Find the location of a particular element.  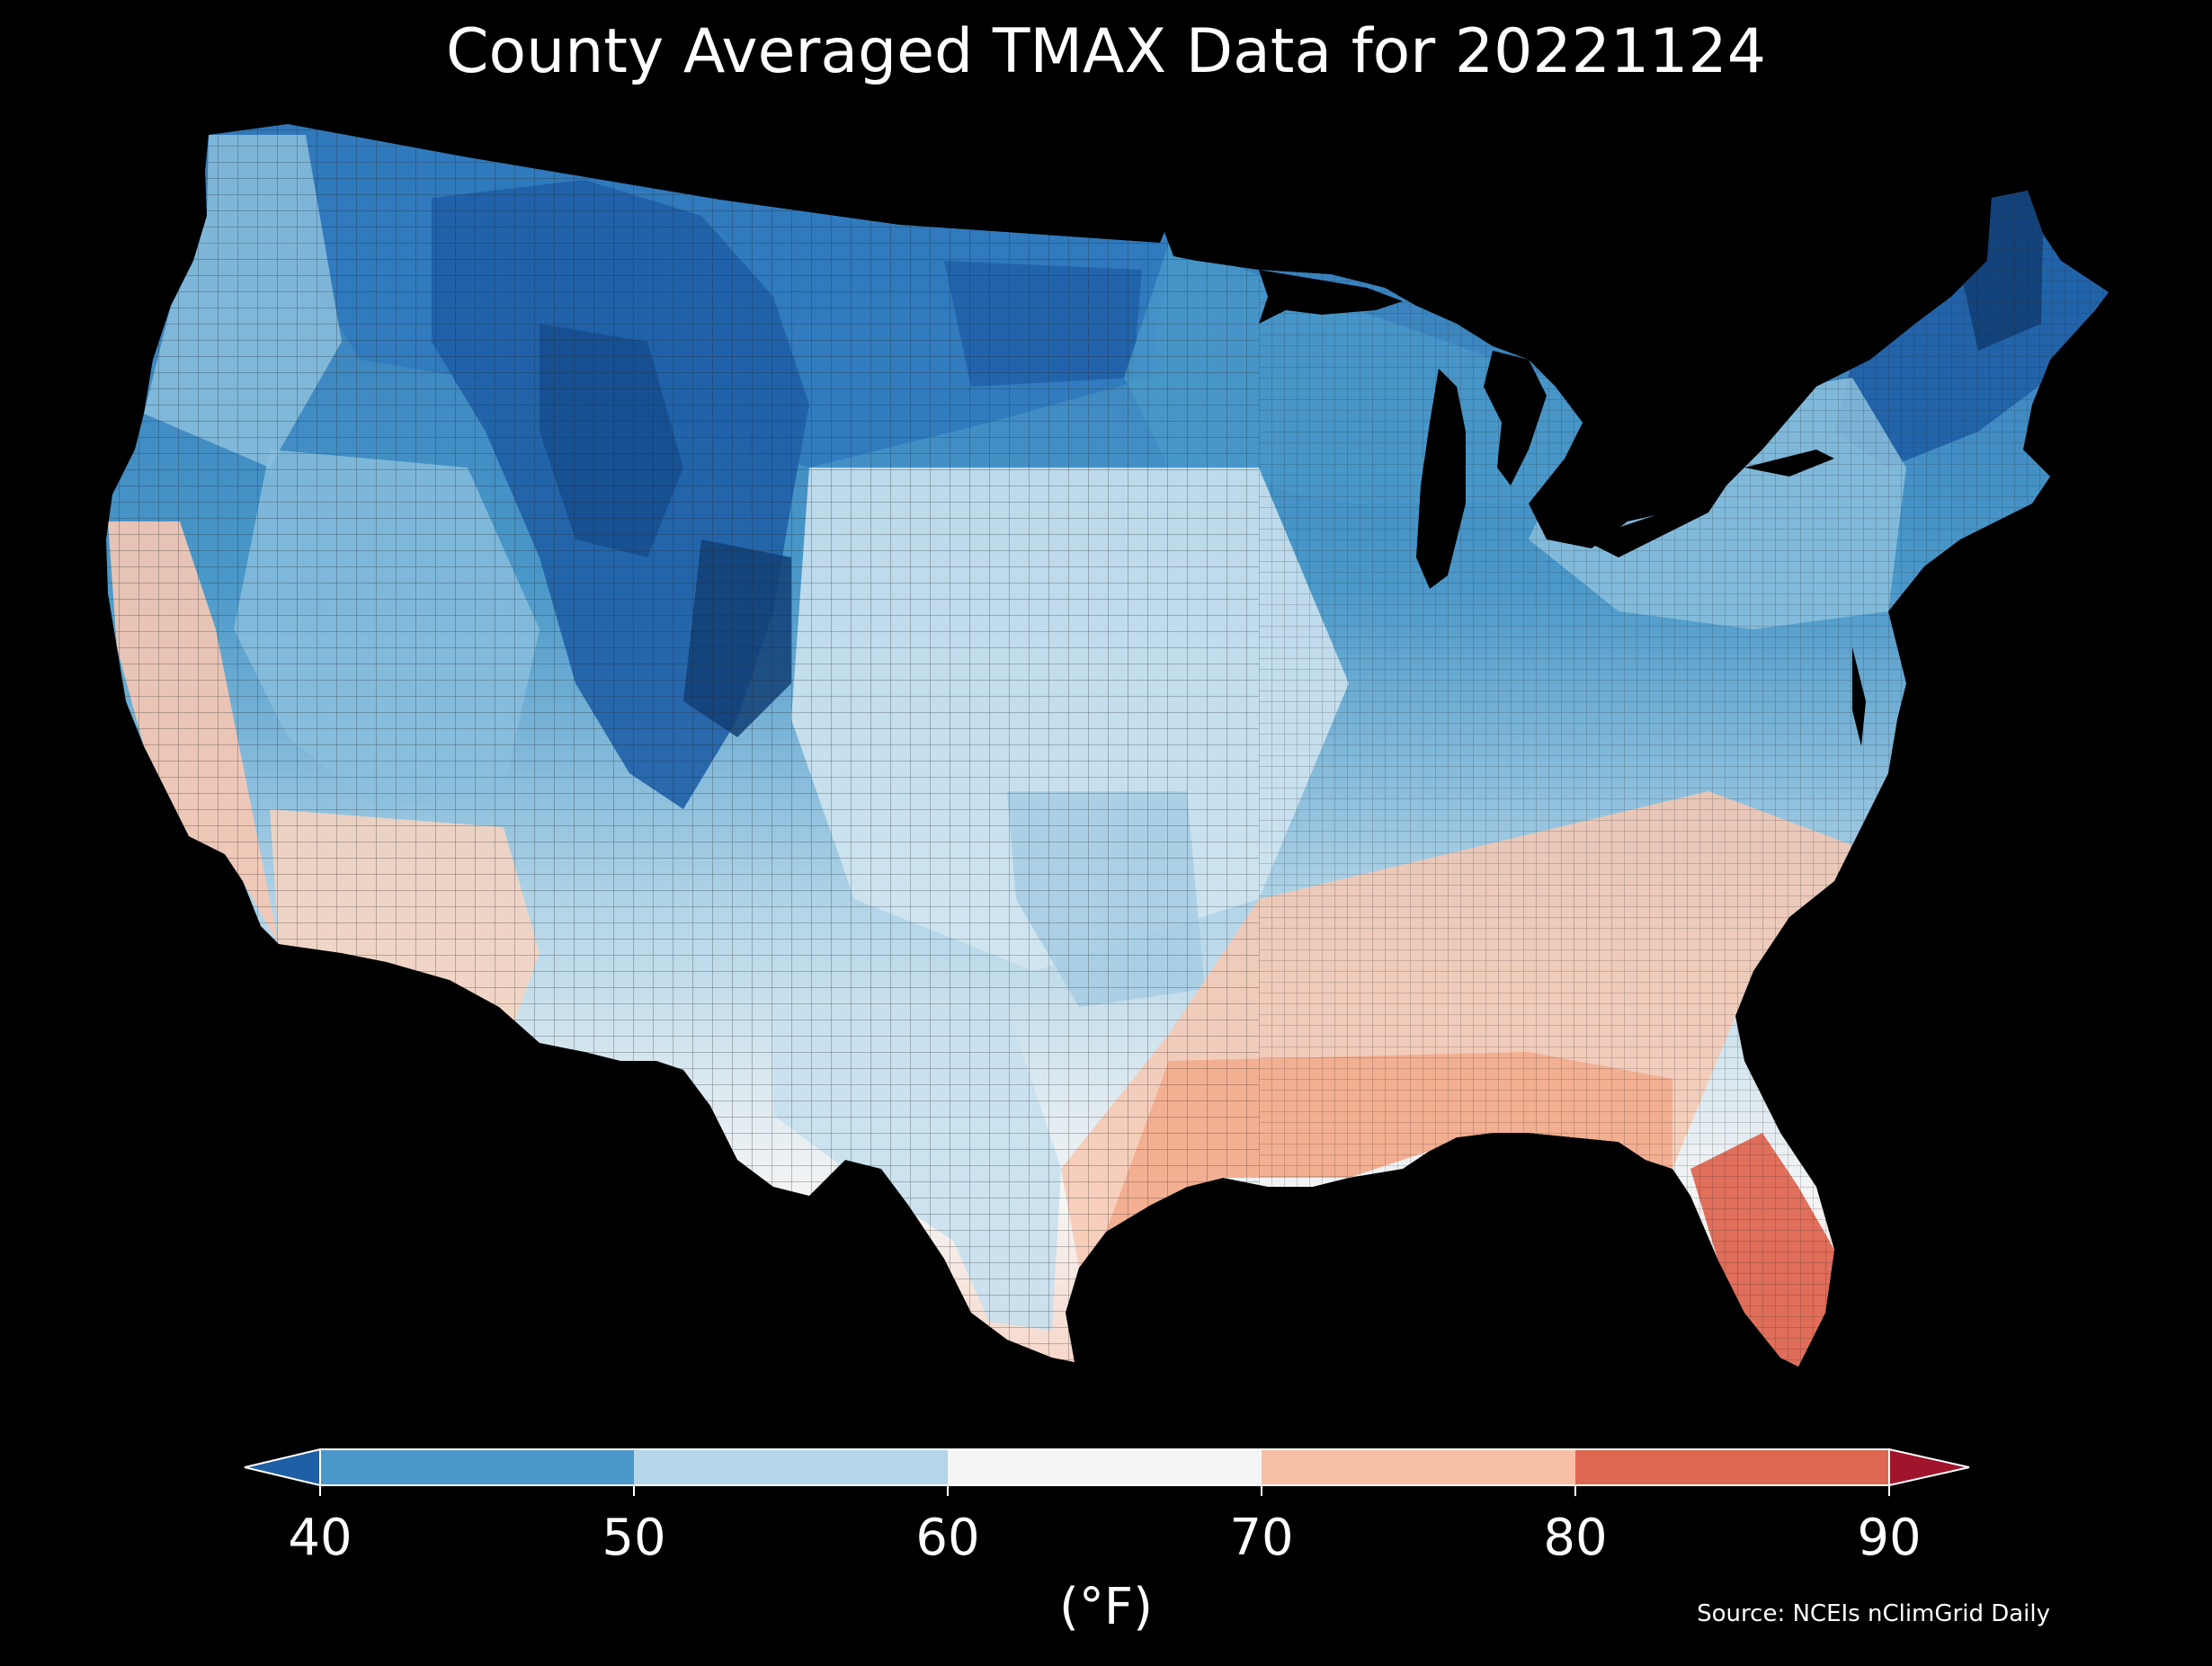

lake-erie is located at coordinates (1654, 522).